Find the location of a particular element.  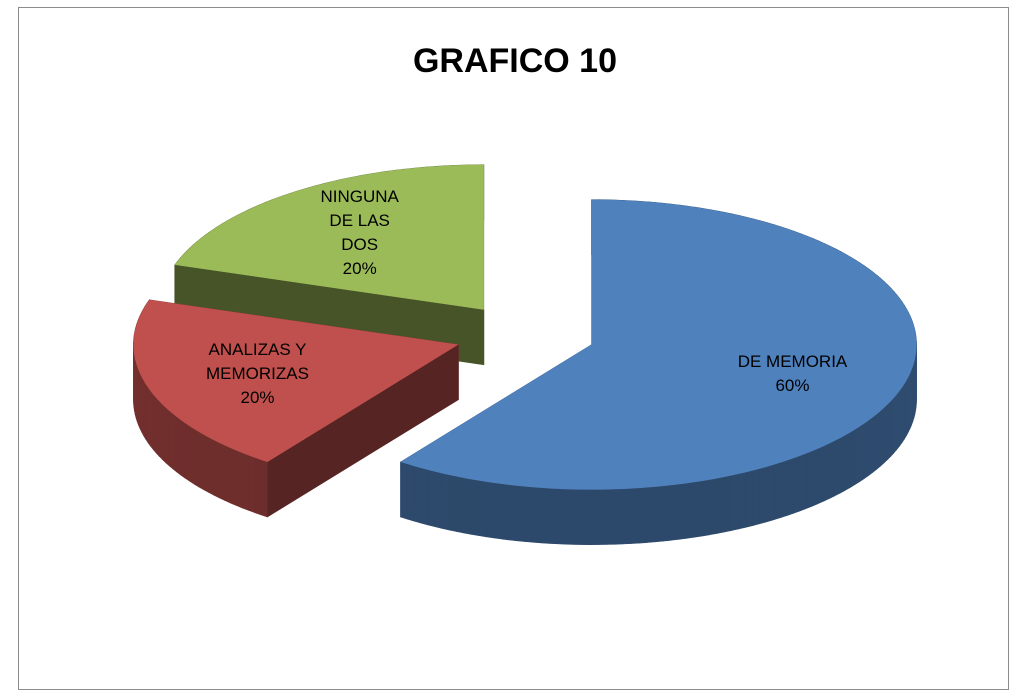

slice-category: DE MEMORIA is located at coordinates (792, 361).